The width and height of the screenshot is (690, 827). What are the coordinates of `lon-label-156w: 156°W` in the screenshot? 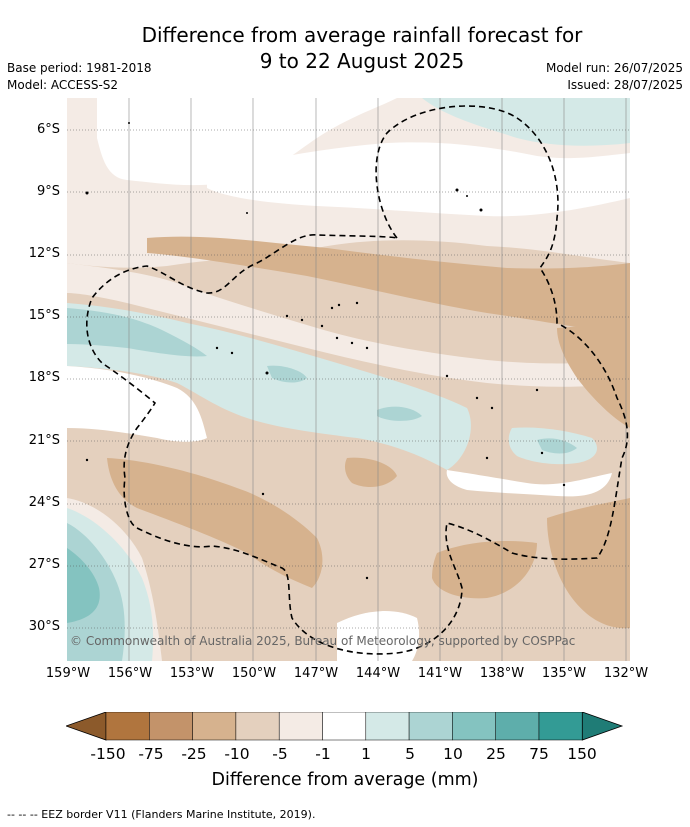 It's located at (130, 673).